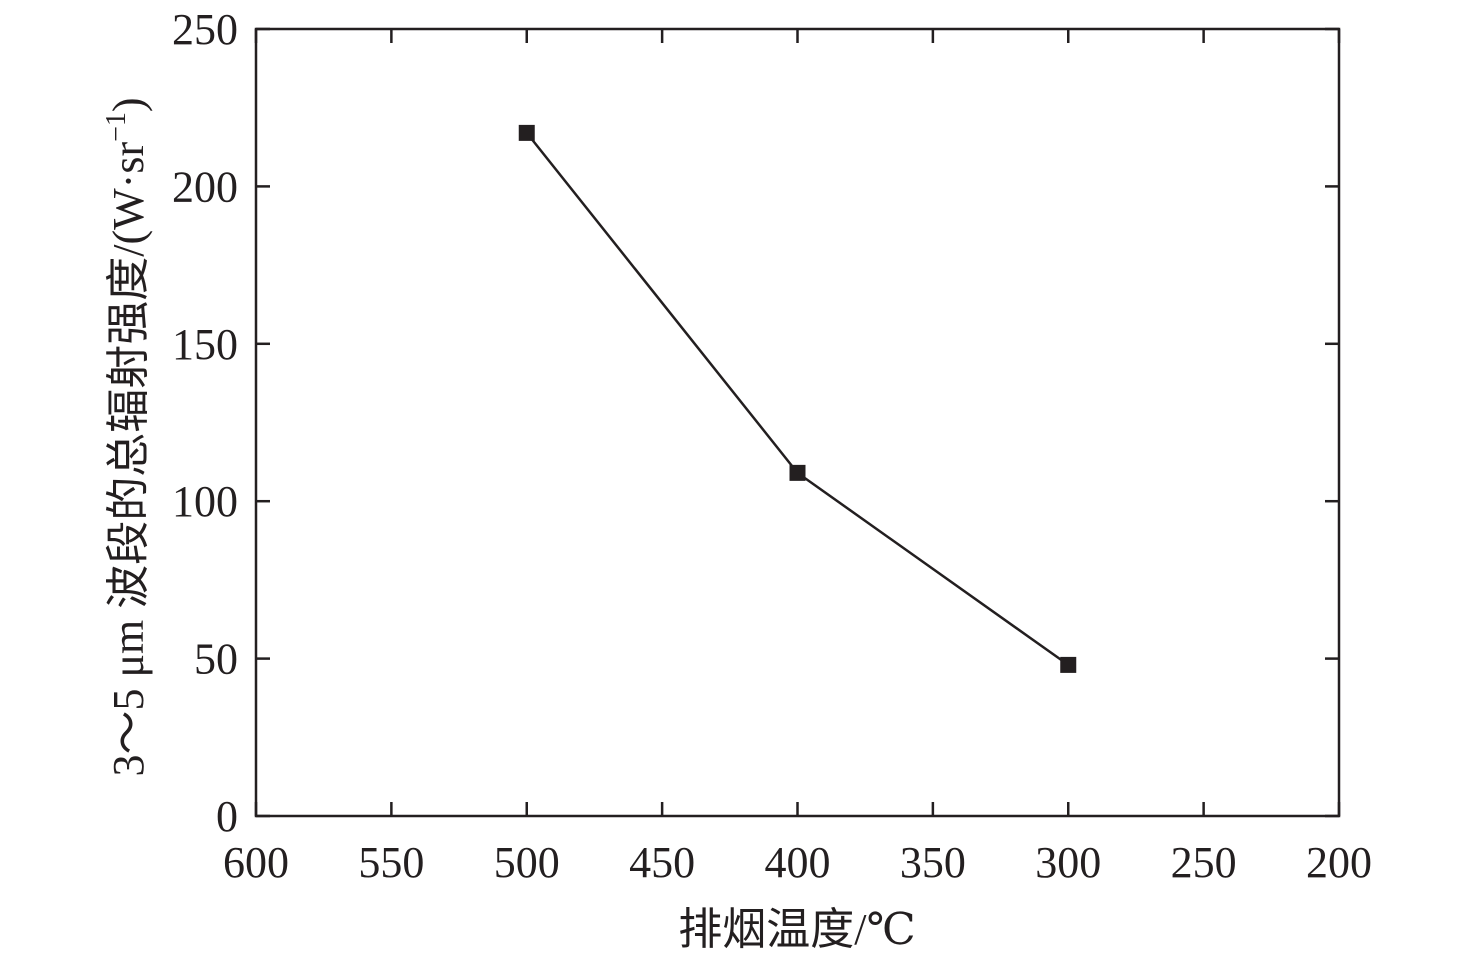 The height and width of the screenshot is (961, 1476). What do you see at coordinates (205, 186) in the screenshot?
I see `y-tick-label: 200` at bounding box center [205, 186].